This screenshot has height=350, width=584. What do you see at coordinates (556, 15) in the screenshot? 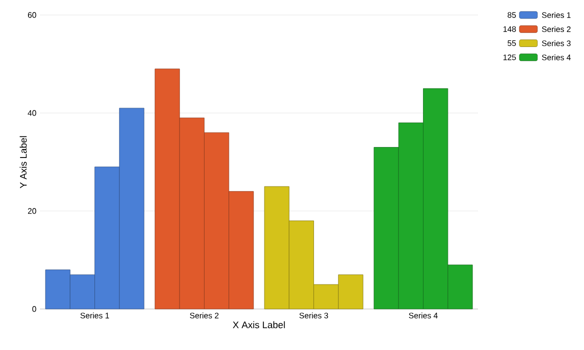
I see `category-label: Series 1` at bounding box center [556, 15].